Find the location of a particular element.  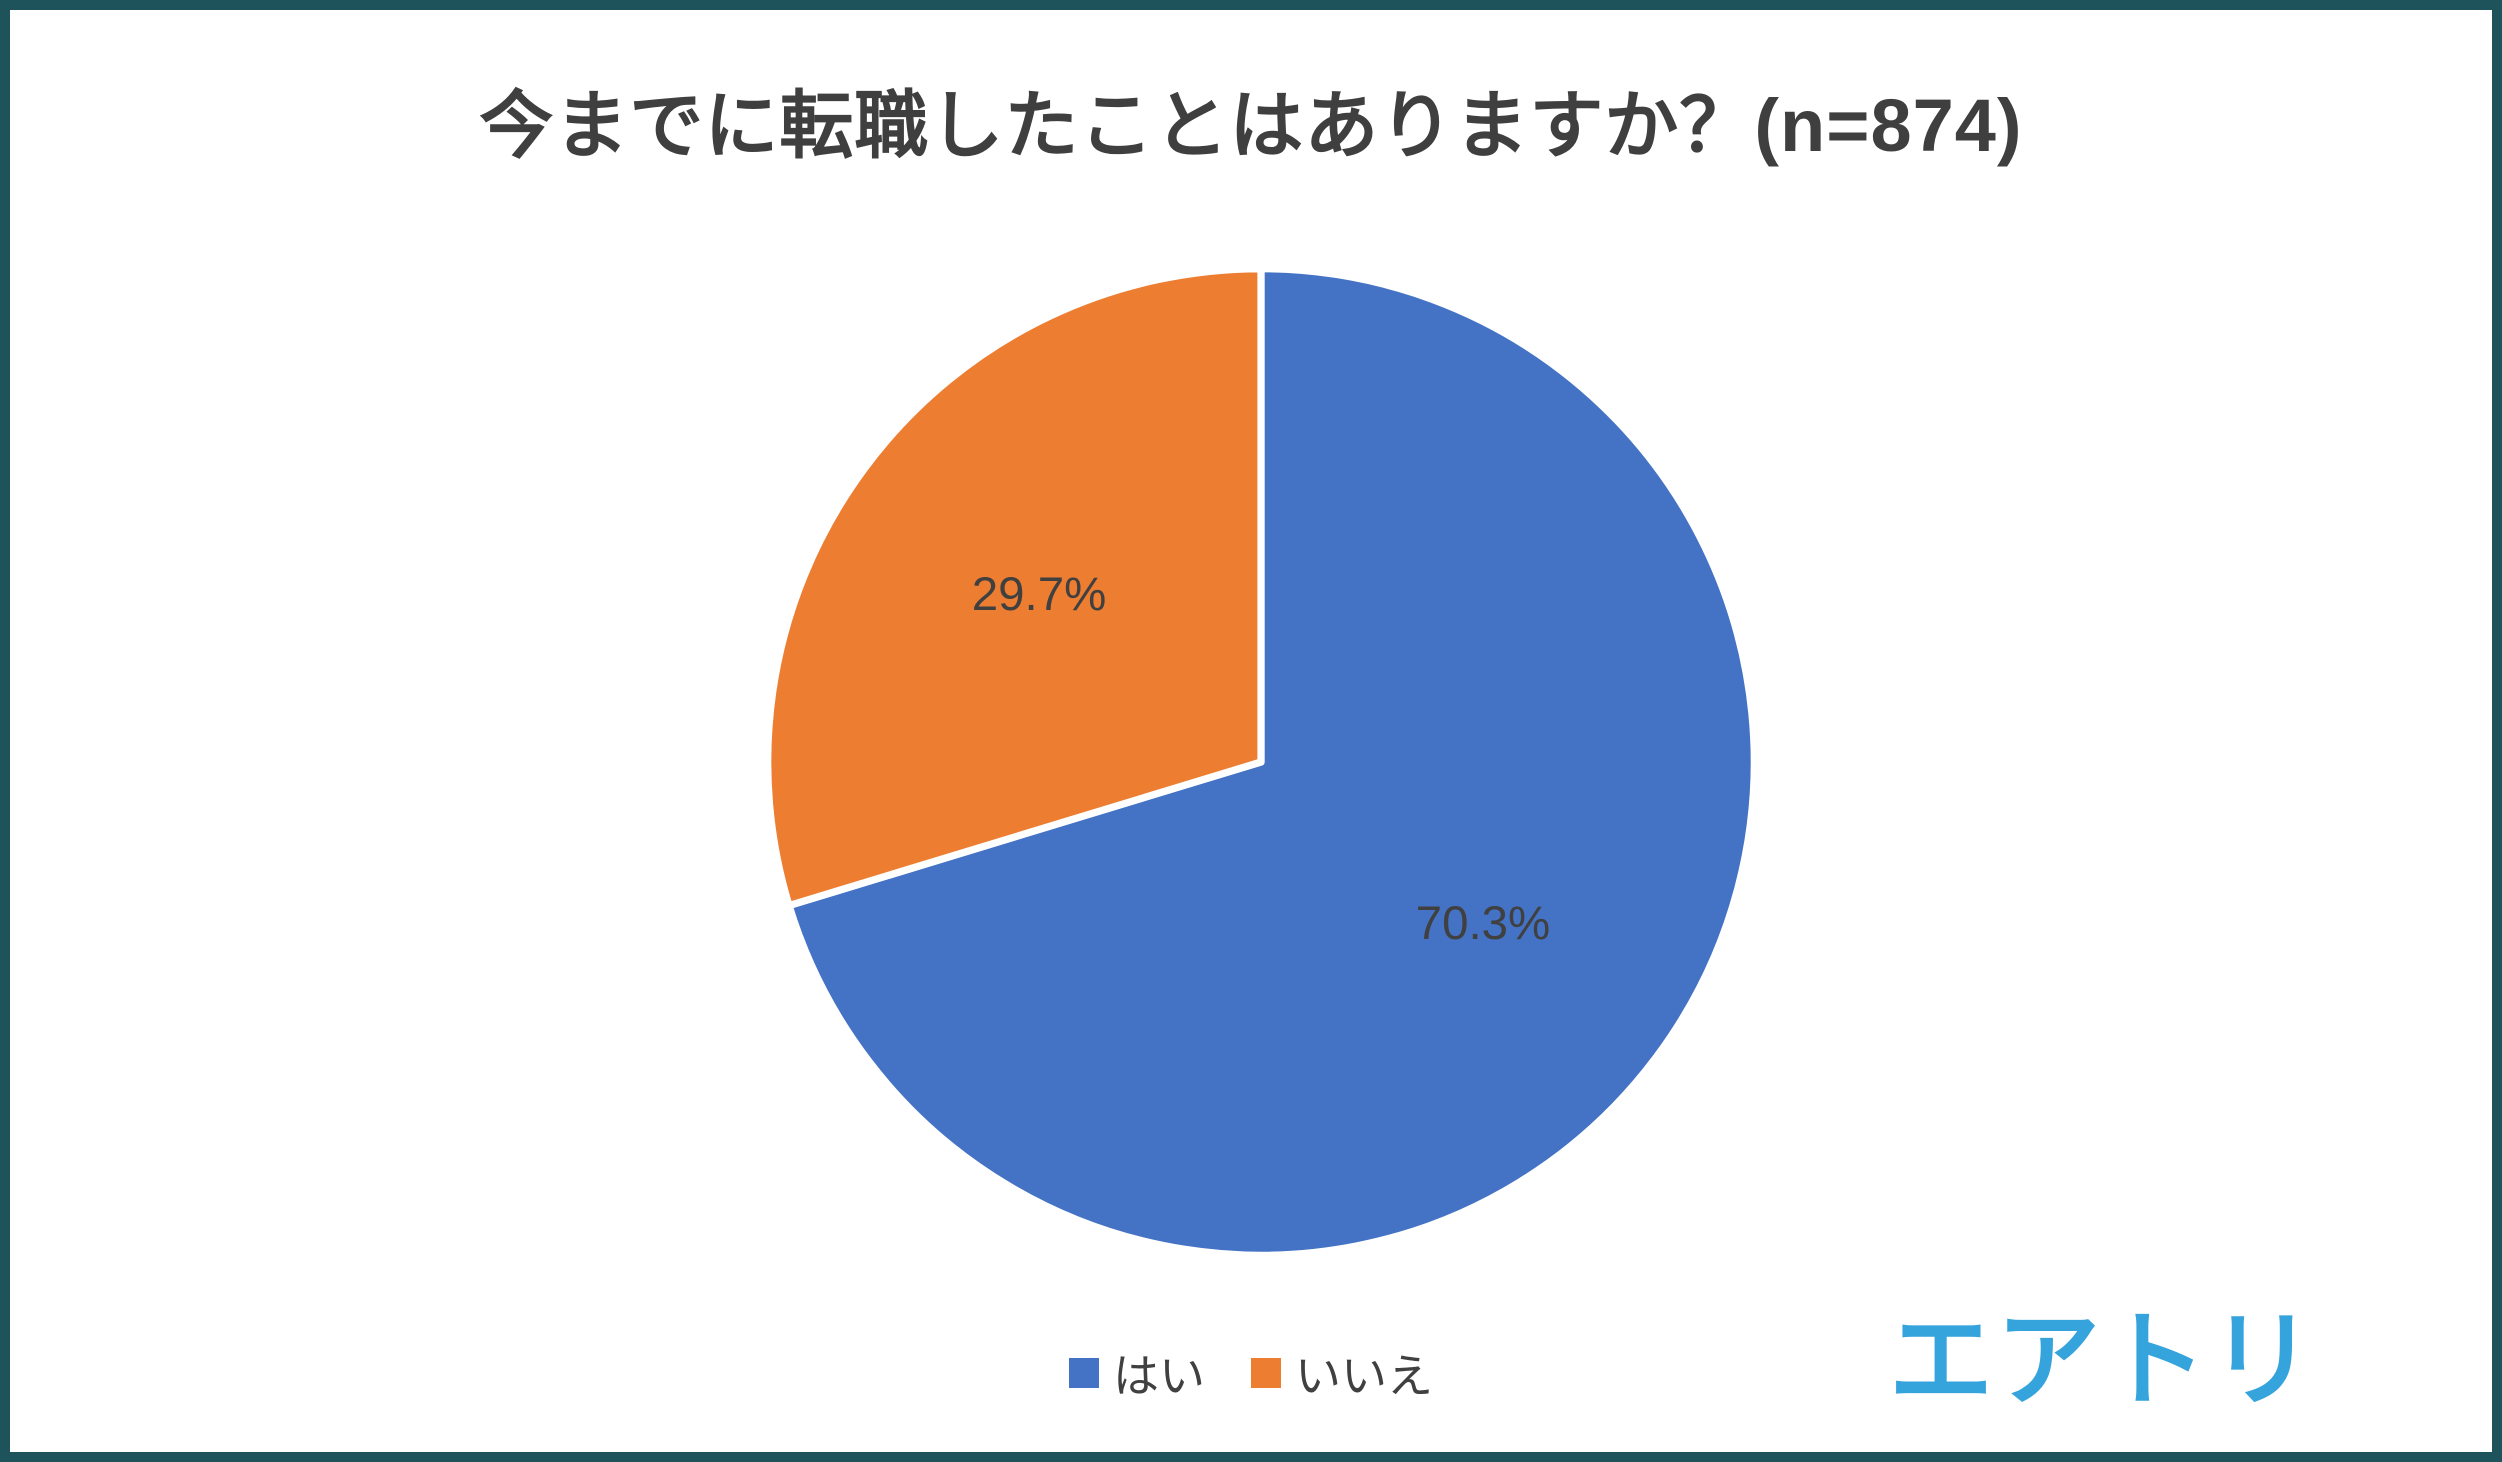

legend: はい いいえ is located at coordinates (1251, 1373).